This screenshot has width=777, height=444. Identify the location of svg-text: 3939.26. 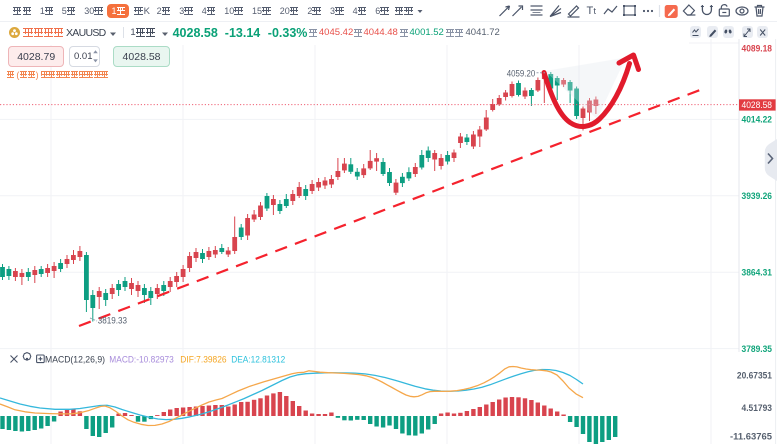
(757, 196).